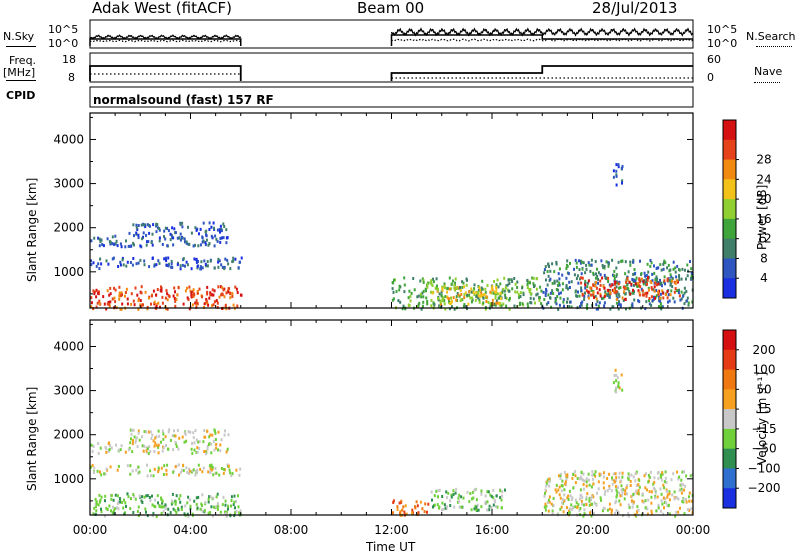 The width and height of the screenshot is (800, 554). Describe the element at coordinates (23, 60) in the screenshot. I see `freq-label: Freq.` at that location.